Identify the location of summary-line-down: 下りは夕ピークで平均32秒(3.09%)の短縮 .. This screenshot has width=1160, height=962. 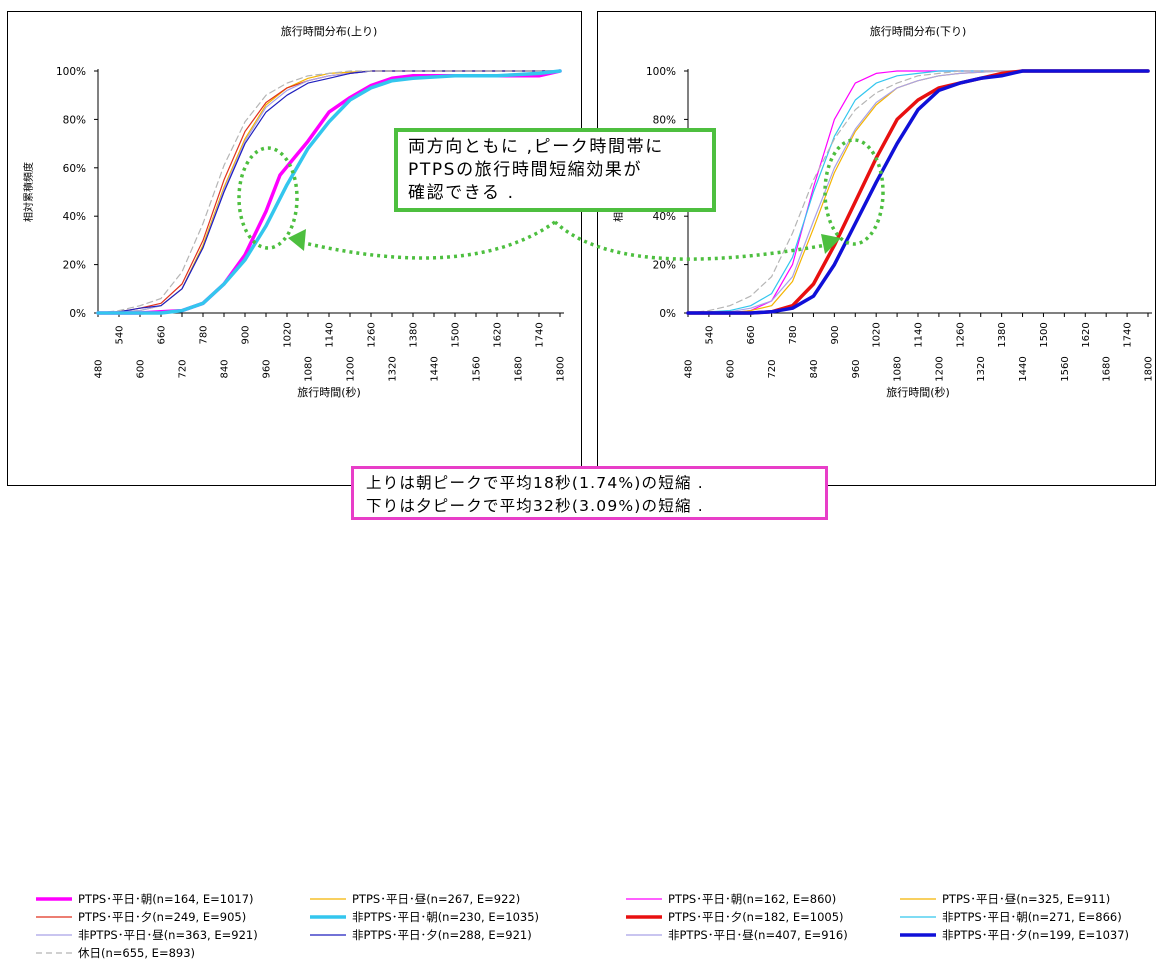
(535, 506).